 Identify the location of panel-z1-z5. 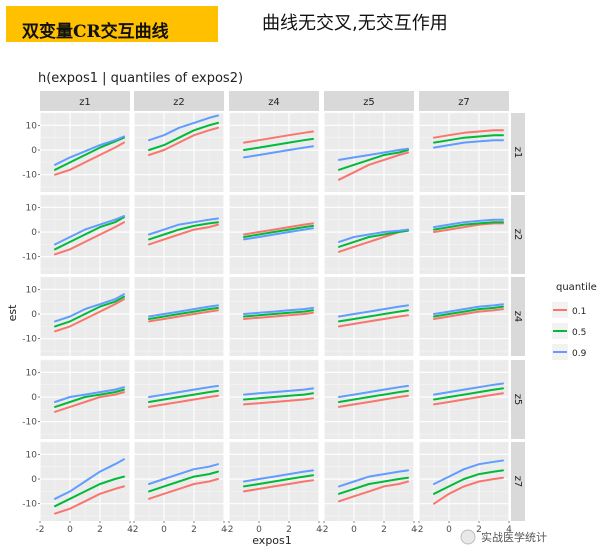
(369, 152).